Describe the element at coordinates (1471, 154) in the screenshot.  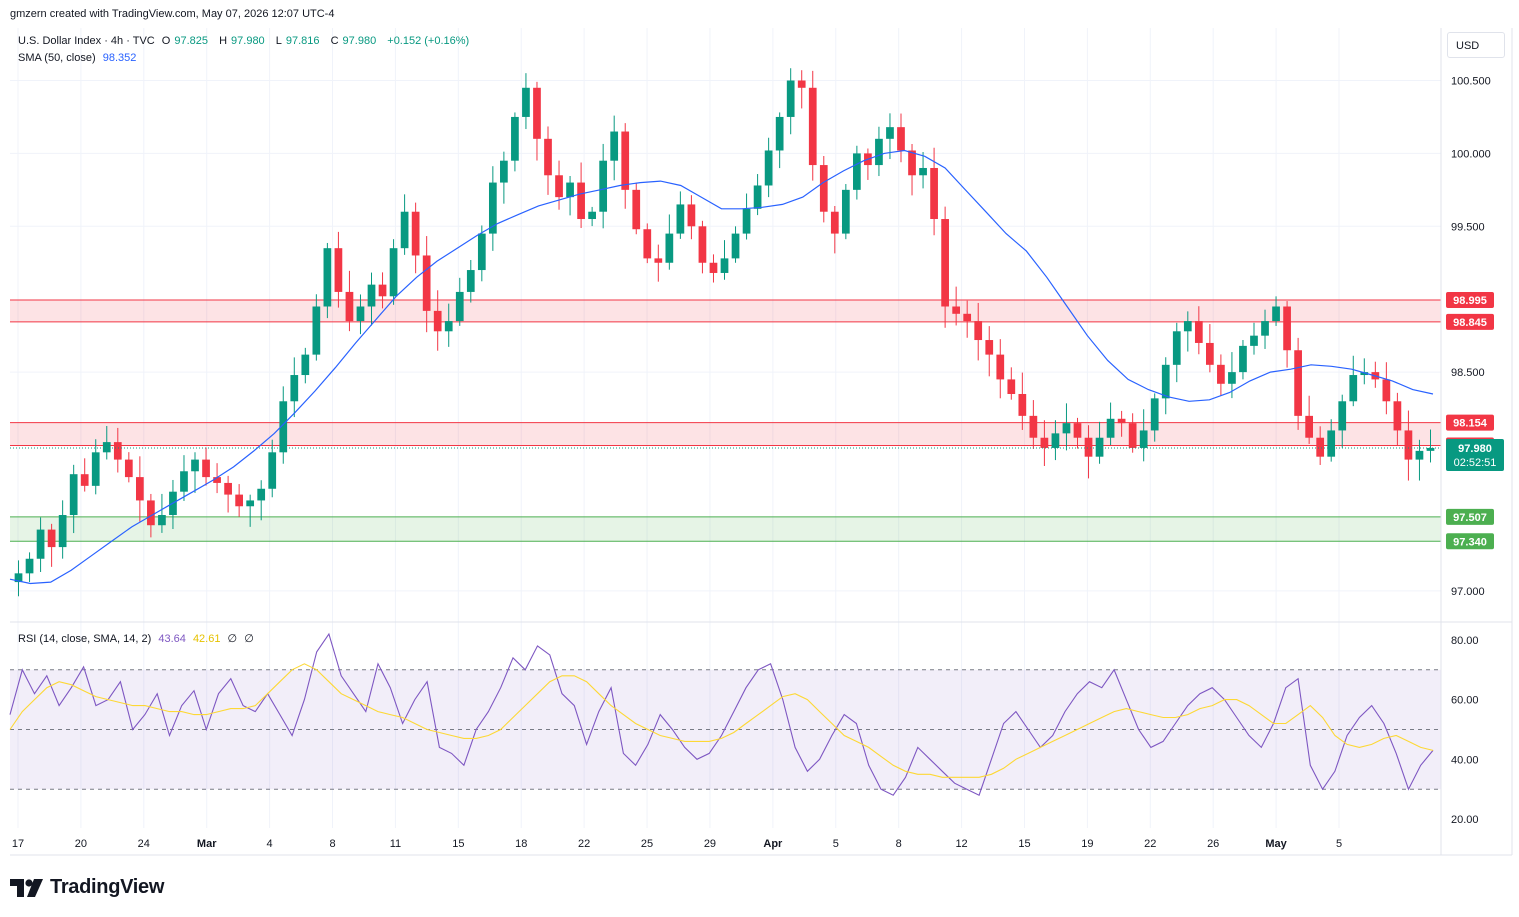
I see `price-tick-label: 100.000` at that location.